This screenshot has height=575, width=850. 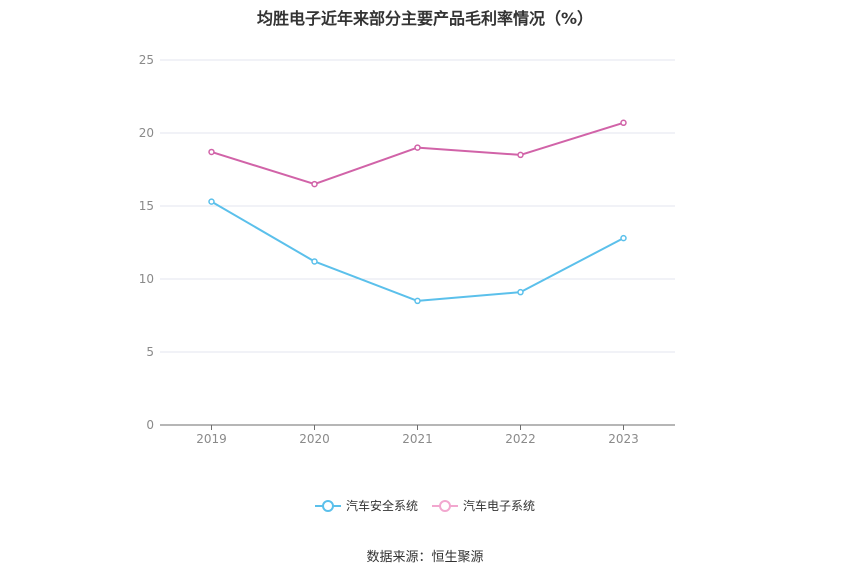 I want to click on legend-swatch-auto-safety, so click(x=327, y=505).